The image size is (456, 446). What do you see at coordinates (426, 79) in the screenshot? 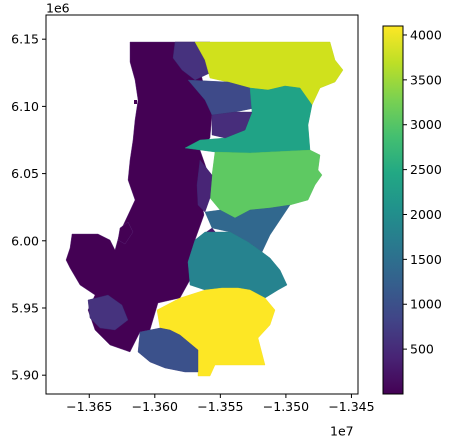
I see `colorbar-tick-label: 3500` at bounding box center [426, 79].